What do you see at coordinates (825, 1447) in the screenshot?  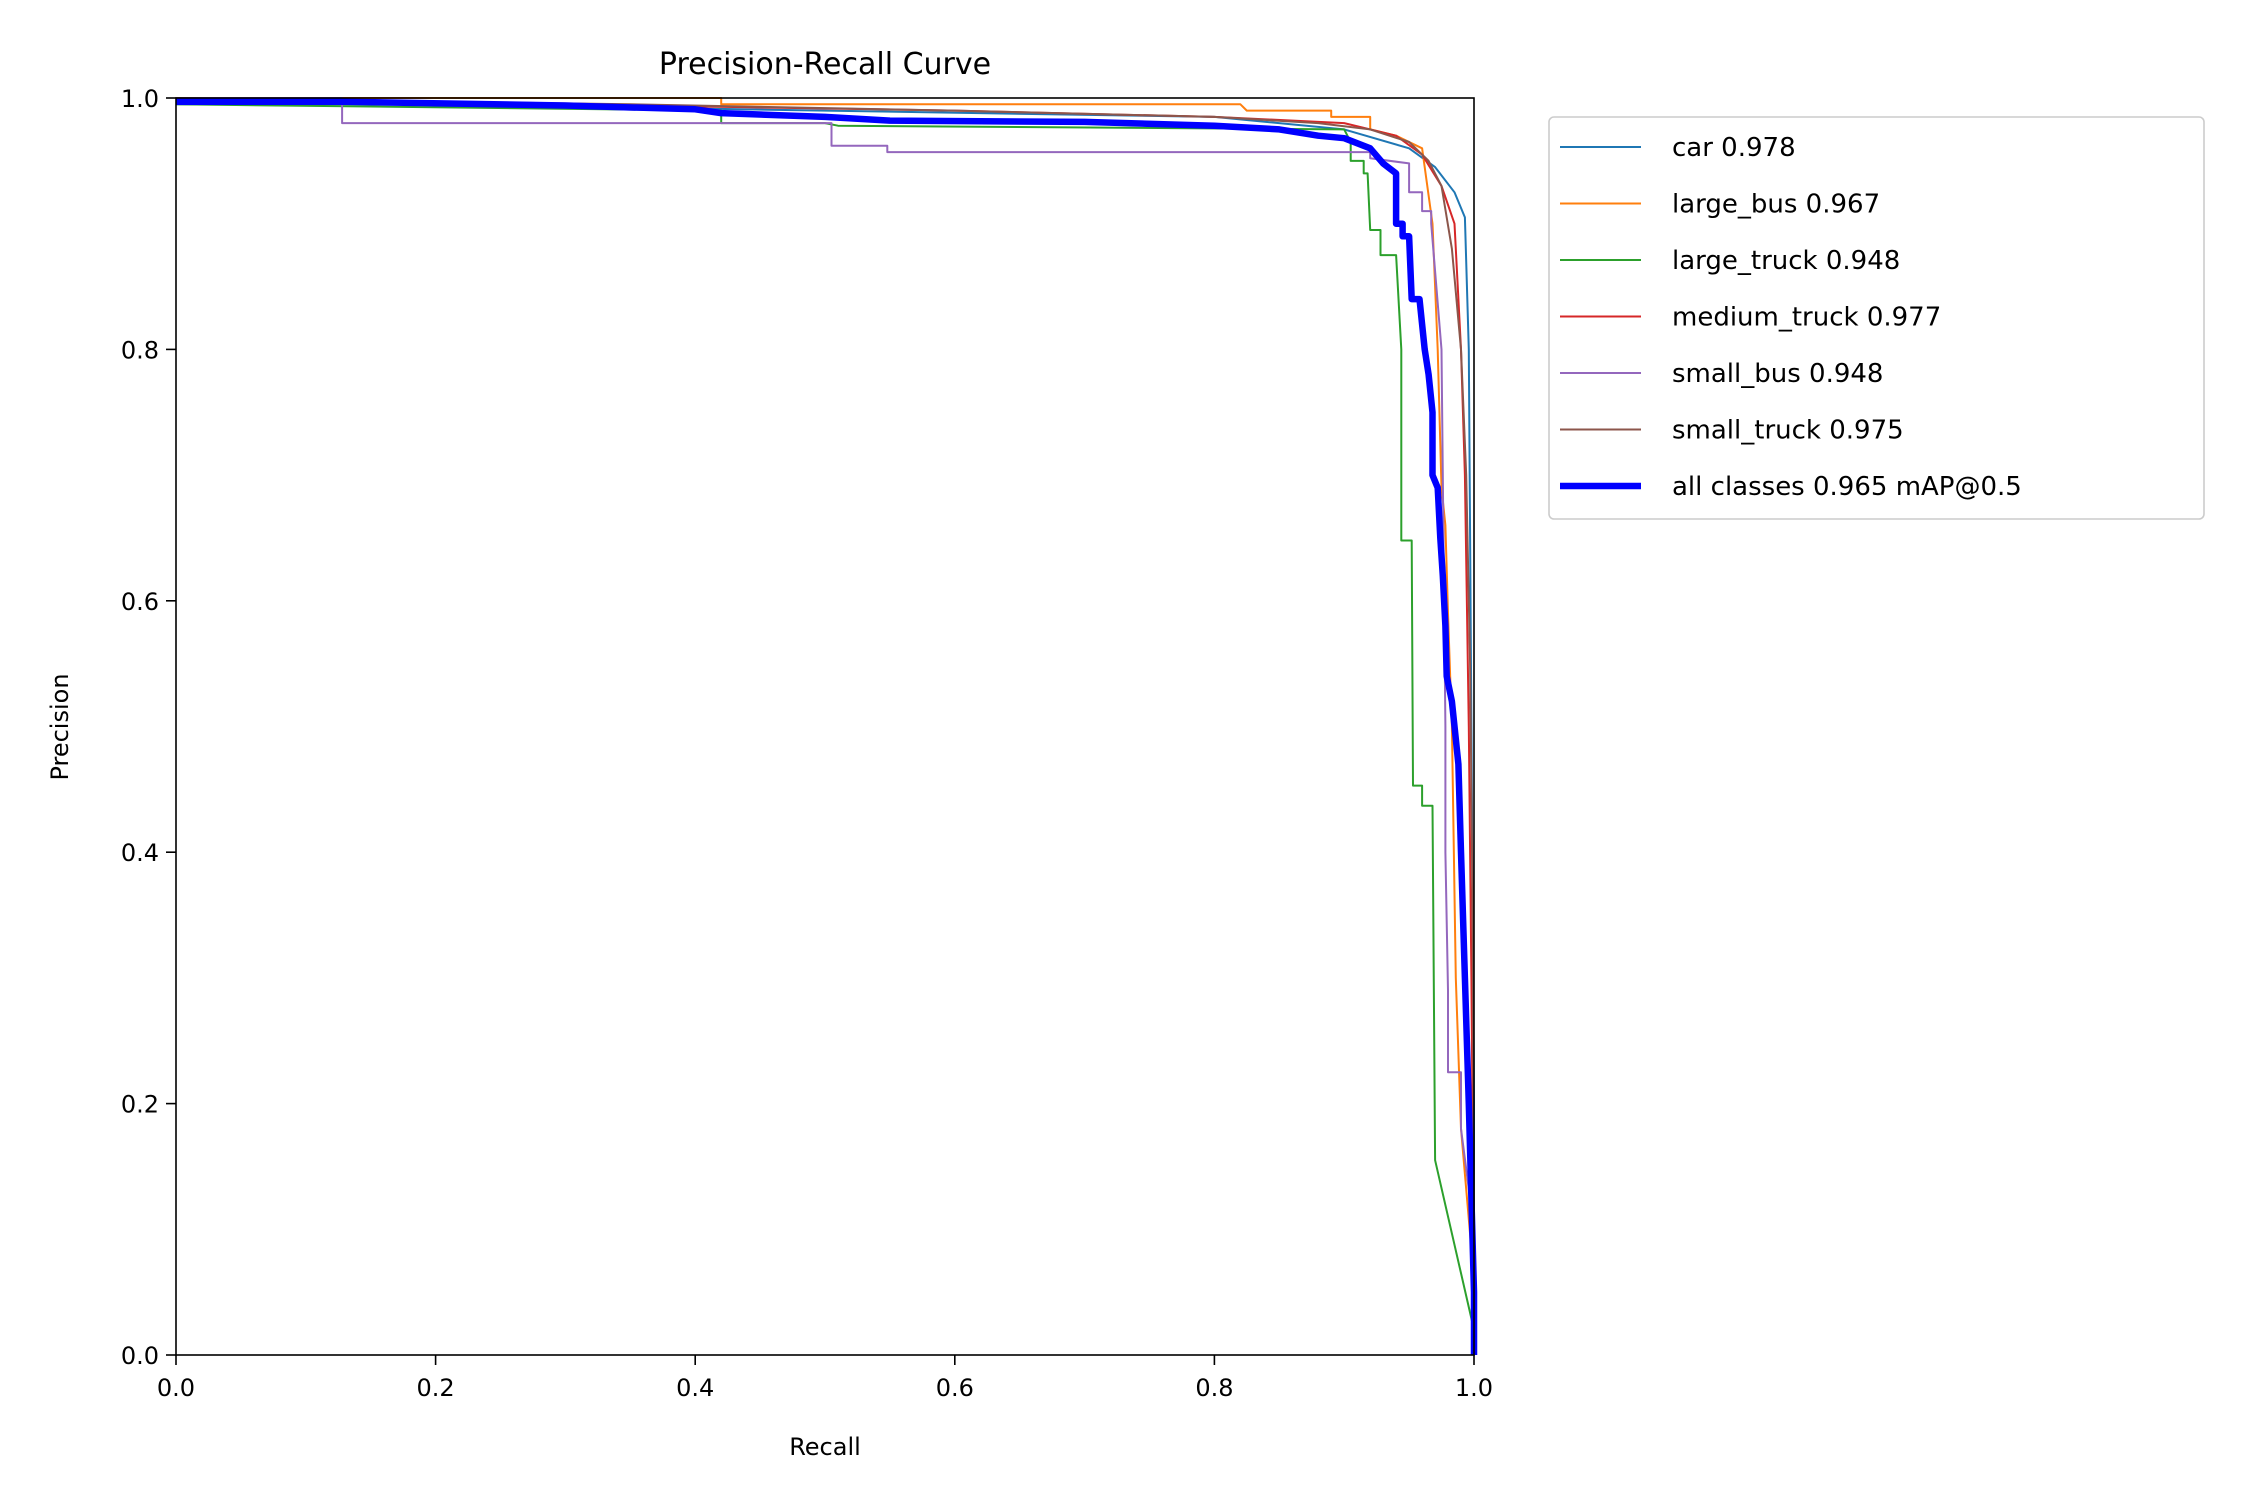 I see `x-axis-label: Recall` at bounding box center [825, 1447].